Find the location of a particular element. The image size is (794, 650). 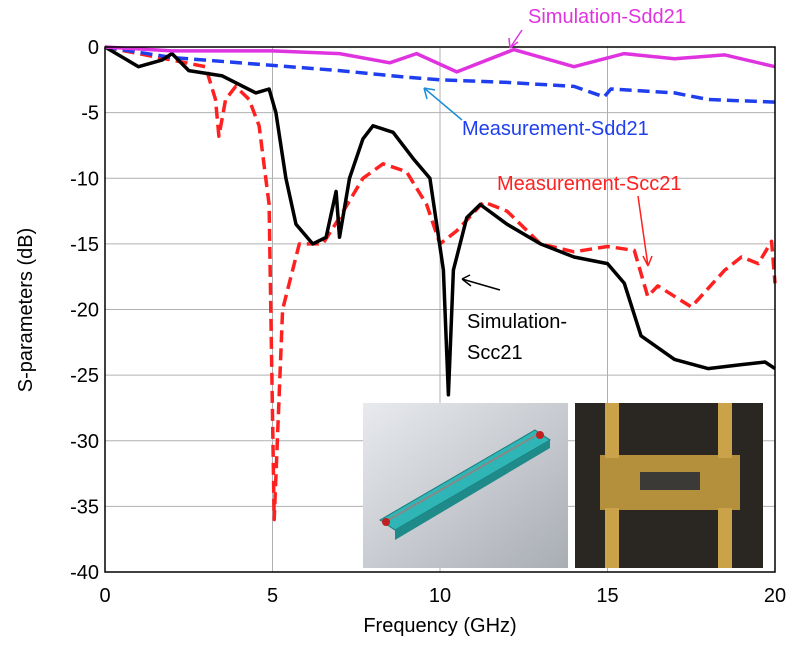

y-tick-label: 0 is located at coordinates (93, 48).